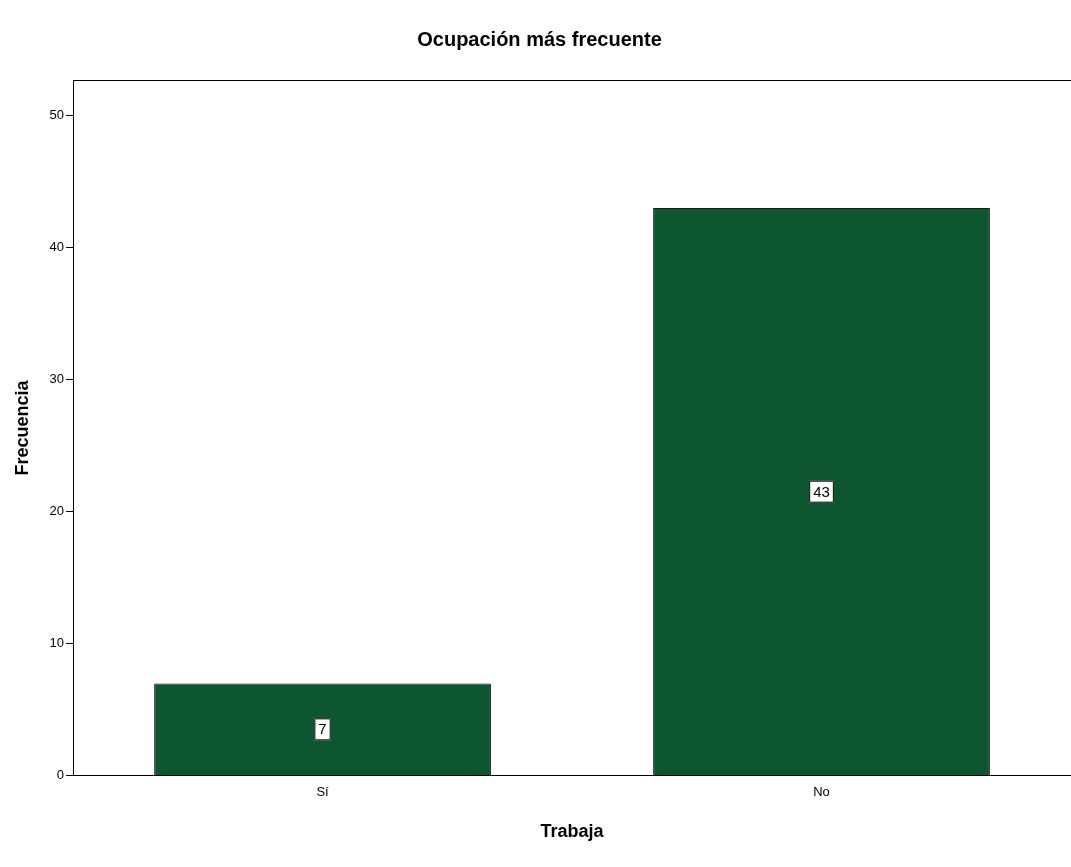 The width and height of the screenshot is (1071, 867). I want to click on chart-title: Ocupación más frecuente, so click(539, 38).